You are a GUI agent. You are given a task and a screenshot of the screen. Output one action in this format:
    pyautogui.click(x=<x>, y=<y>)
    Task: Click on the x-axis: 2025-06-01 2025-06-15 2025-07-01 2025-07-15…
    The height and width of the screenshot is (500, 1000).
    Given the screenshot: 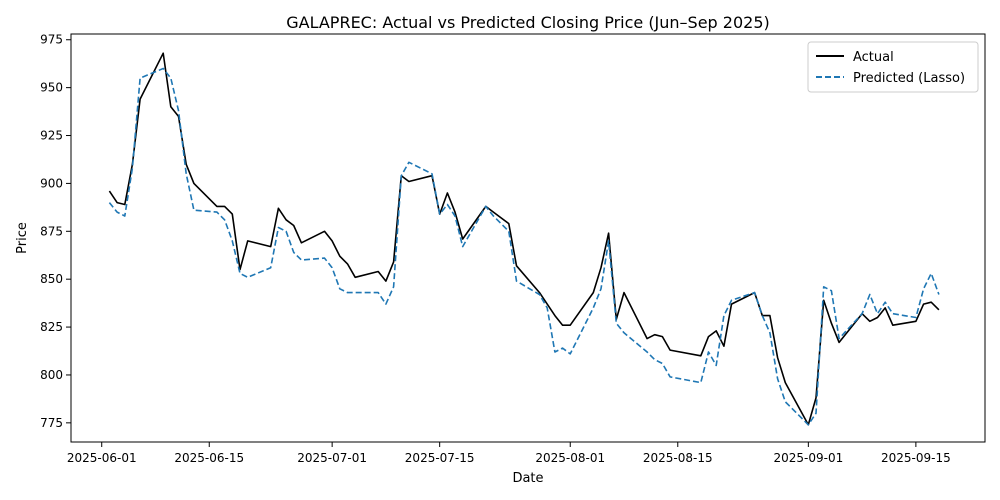 What is the action you would take?
    pyautogui.click(x=509, y=453)
    